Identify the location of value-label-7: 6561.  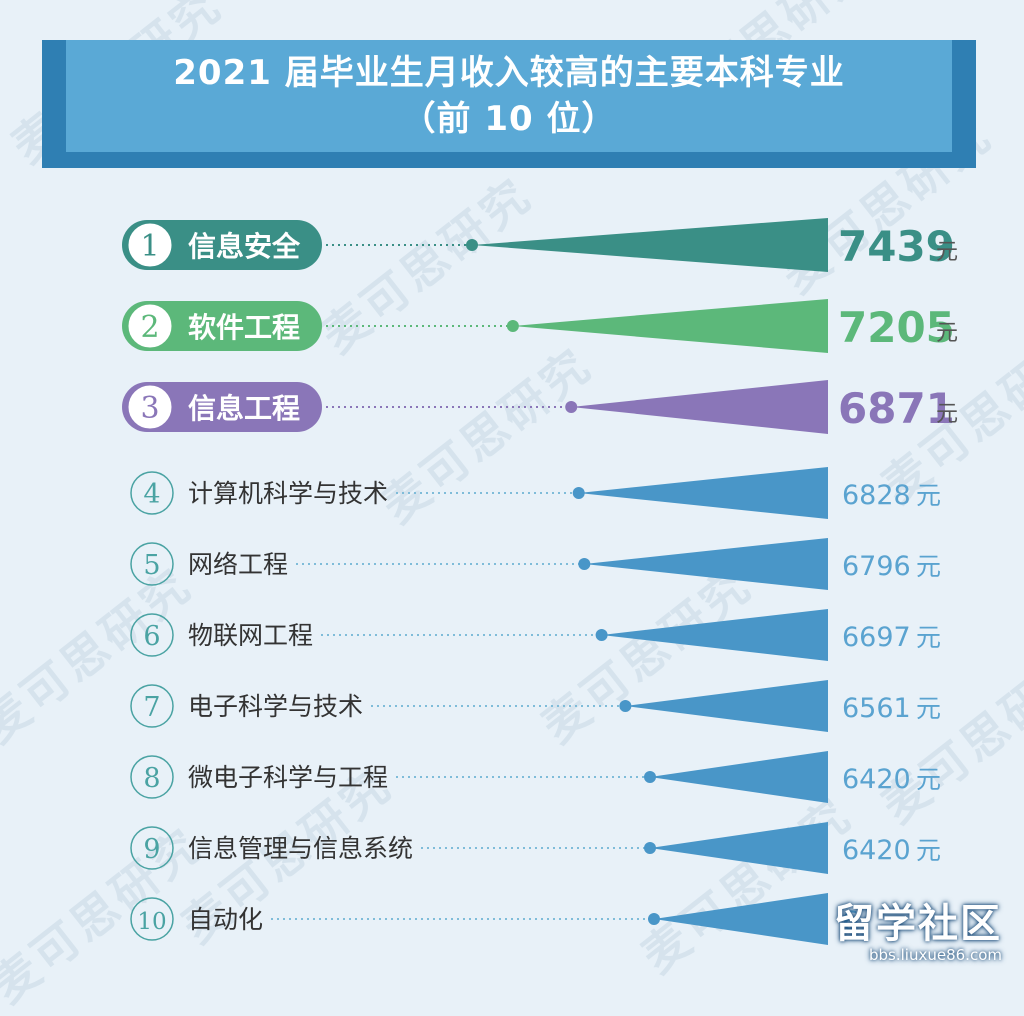
(876, 708).